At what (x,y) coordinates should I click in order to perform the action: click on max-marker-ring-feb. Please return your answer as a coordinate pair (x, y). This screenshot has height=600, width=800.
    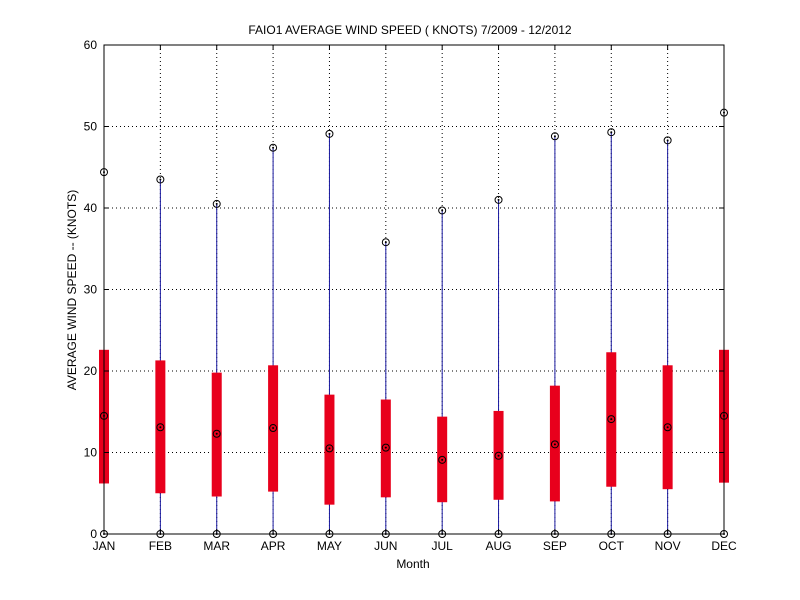
    Looking at the image, I should click on (160, 179).